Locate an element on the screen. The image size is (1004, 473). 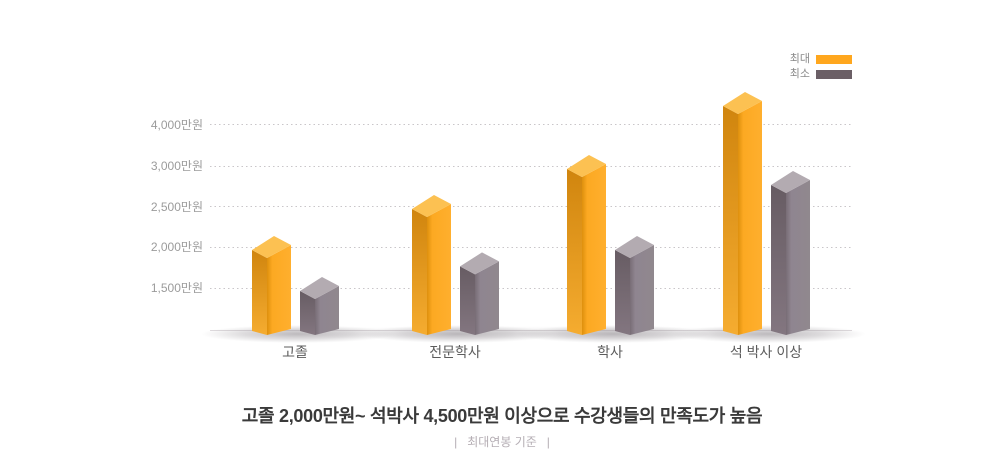
legend-min-label: 최소 is located at coordinates (799, 74).